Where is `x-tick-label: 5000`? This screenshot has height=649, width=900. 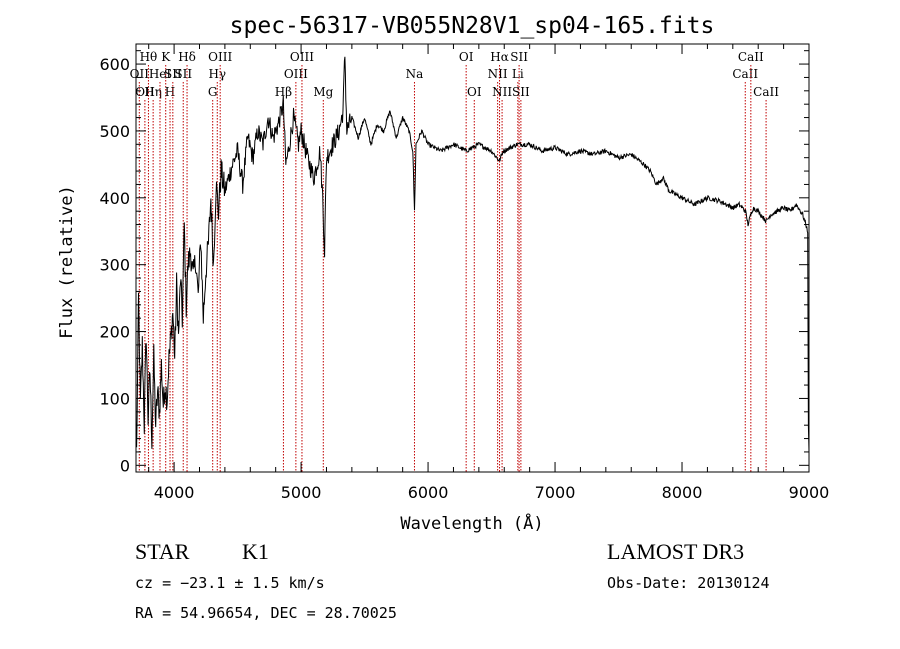
x-tick-label: 5000 is located at coordinates (301, 492).